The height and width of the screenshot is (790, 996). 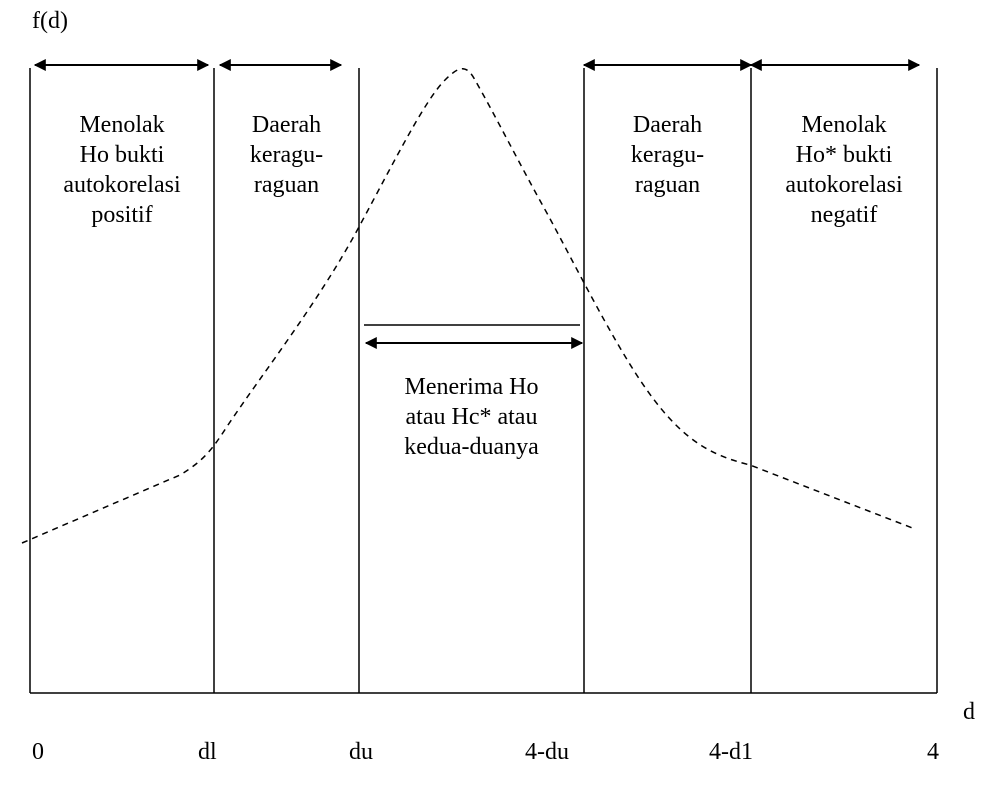 I want to click on tick-label-dl: dl, so click(x=207, y=752).